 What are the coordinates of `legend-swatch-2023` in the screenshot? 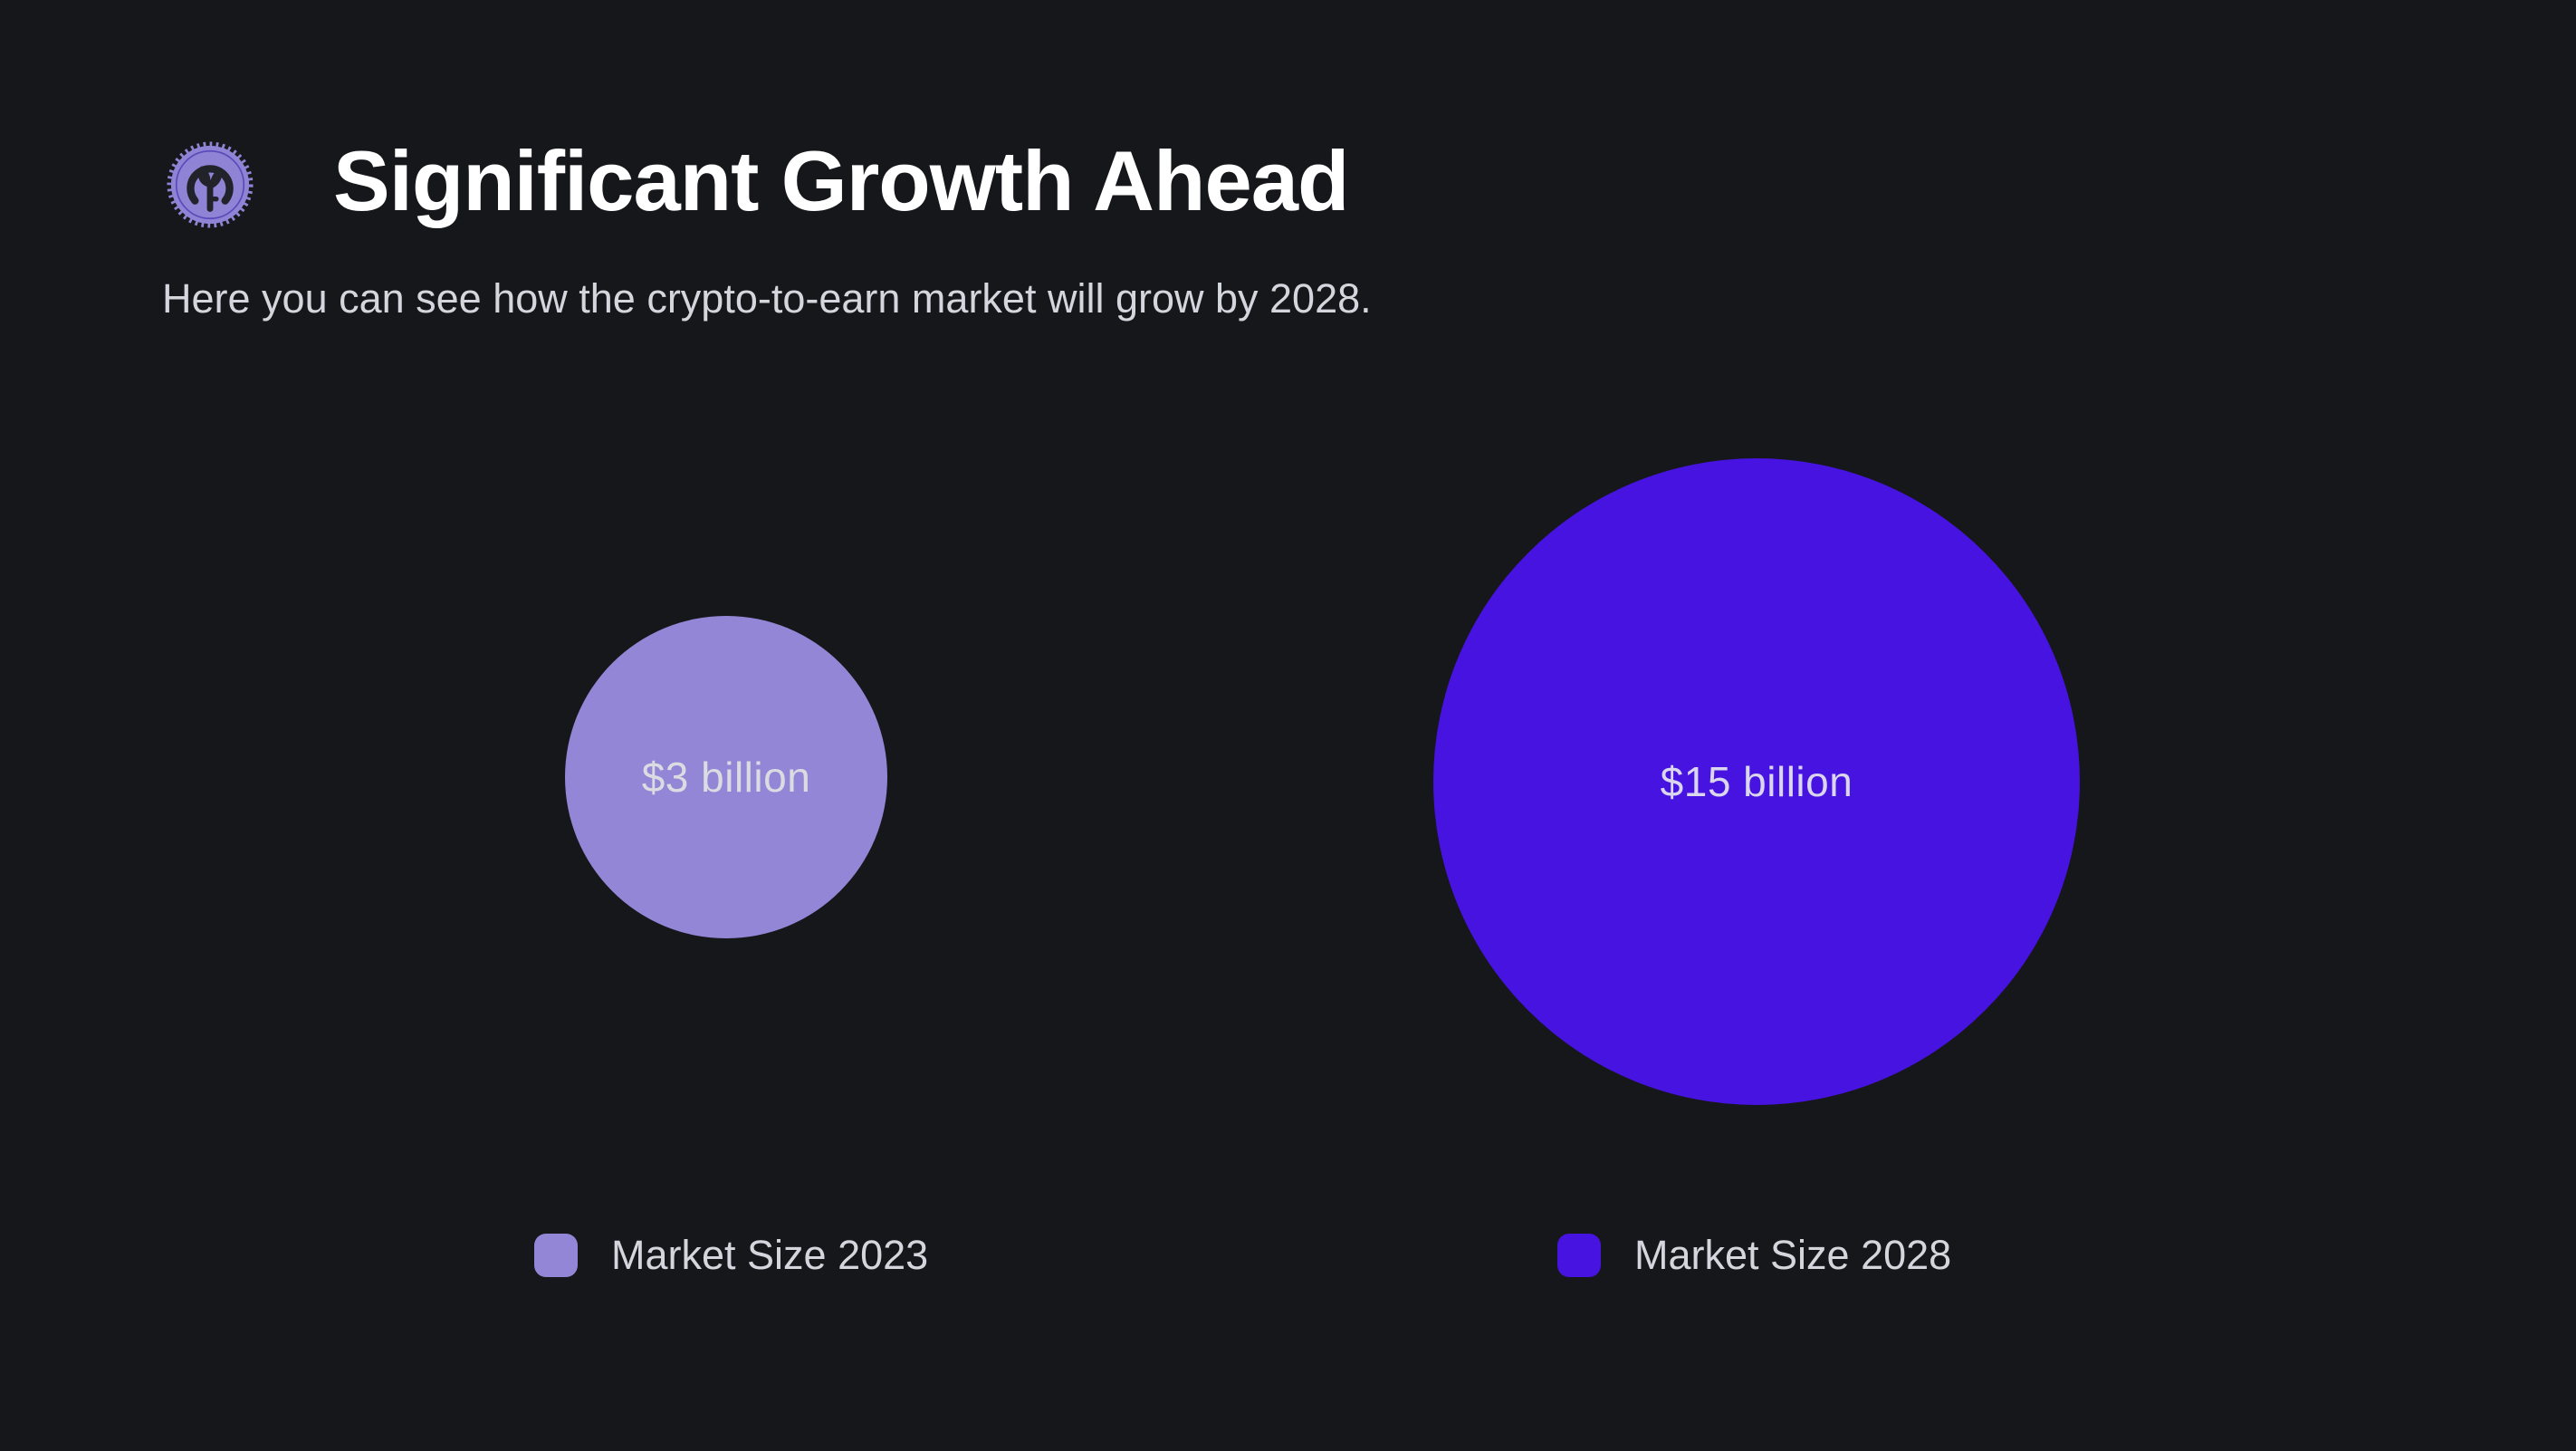 It's located at (556, 1255).